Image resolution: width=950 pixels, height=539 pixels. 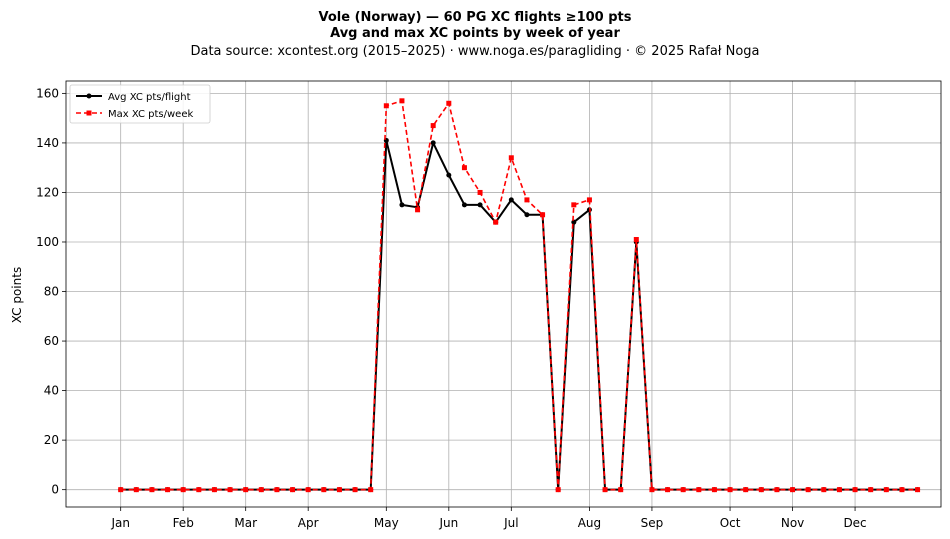 I want to click on x-tick-label: Jan, so click(x=120, y=523).